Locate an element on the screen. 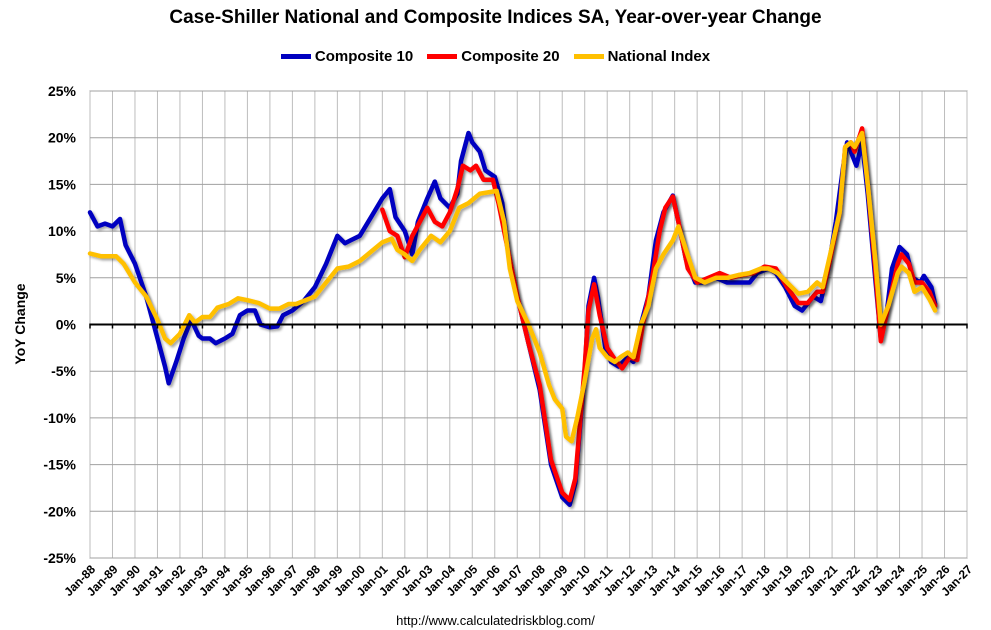 The width and height of the screenshot is (991, 630). legend-swatch-national-index is located at coordinates (588, 56).